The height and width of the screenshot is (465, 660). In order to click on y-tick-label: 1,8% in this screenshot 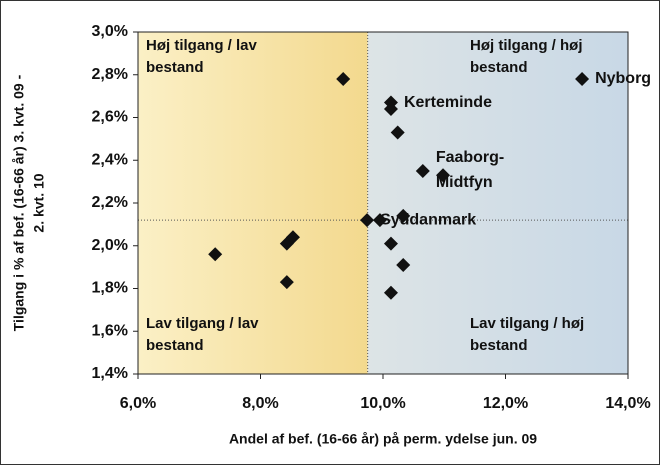, I will do `click(110, 288)`.